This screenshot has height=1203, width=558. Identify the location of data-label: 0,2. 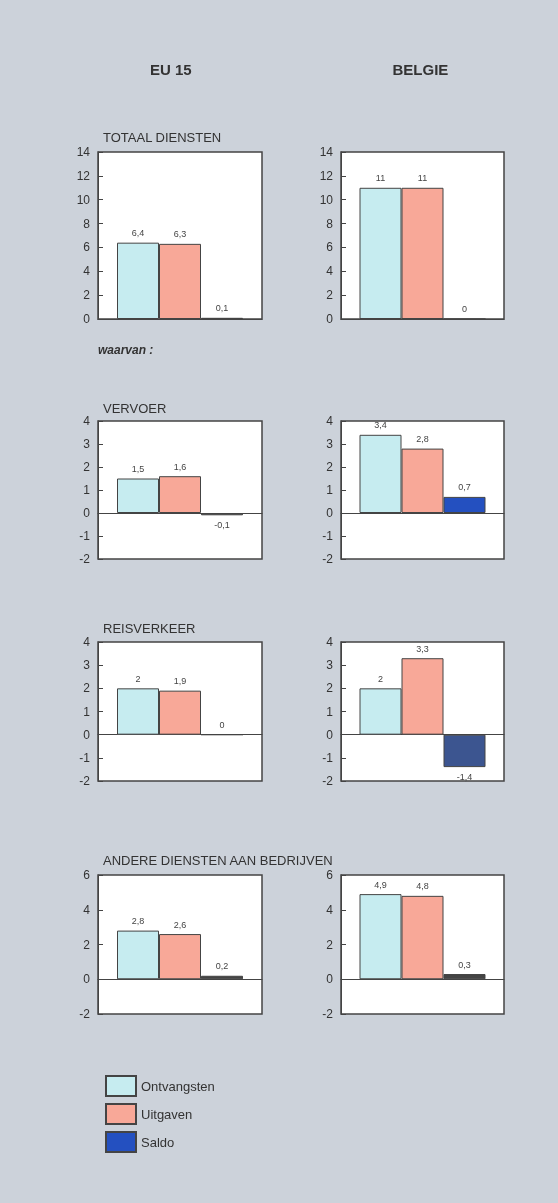
(222, 966).